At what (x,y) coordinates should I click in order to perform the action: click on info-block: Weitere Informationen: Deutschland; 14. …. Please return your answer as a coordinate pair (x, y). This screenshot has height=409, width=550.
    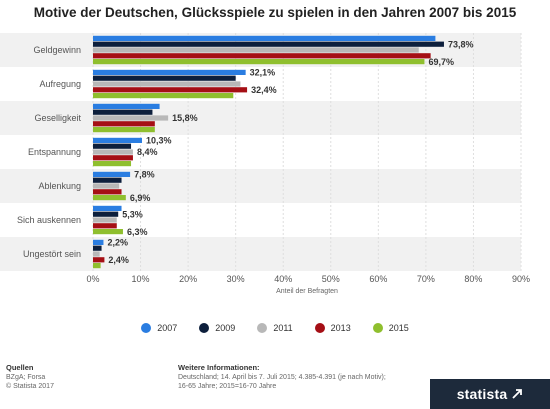
    Looking at the image, I should click on (282, 377).